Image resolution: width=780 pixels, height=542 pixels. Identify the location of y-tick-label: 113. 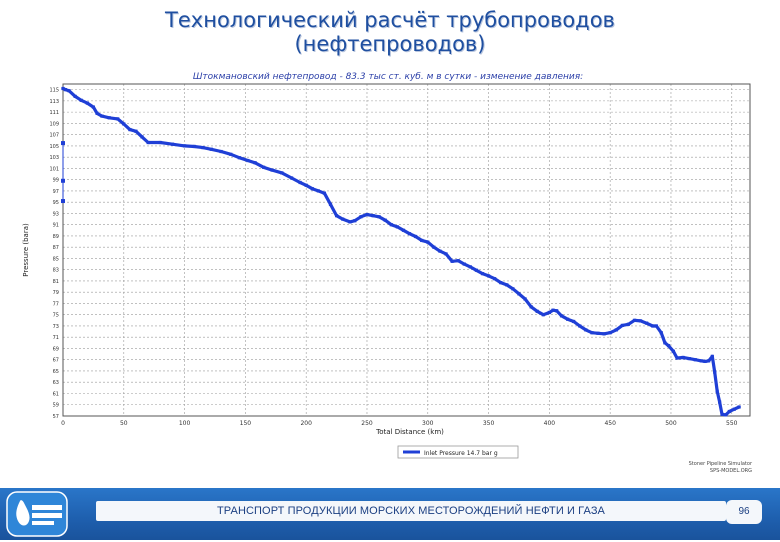
(54, 102).